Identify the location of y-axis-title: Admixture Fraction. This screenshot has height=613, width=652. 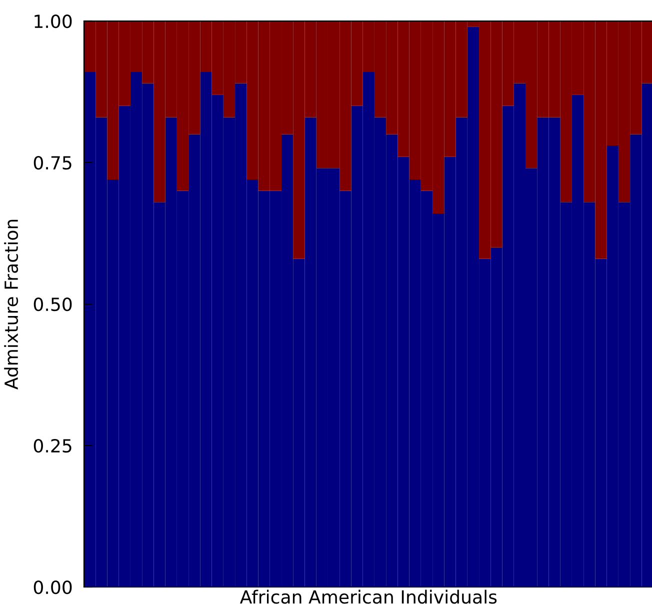
(11, 305).